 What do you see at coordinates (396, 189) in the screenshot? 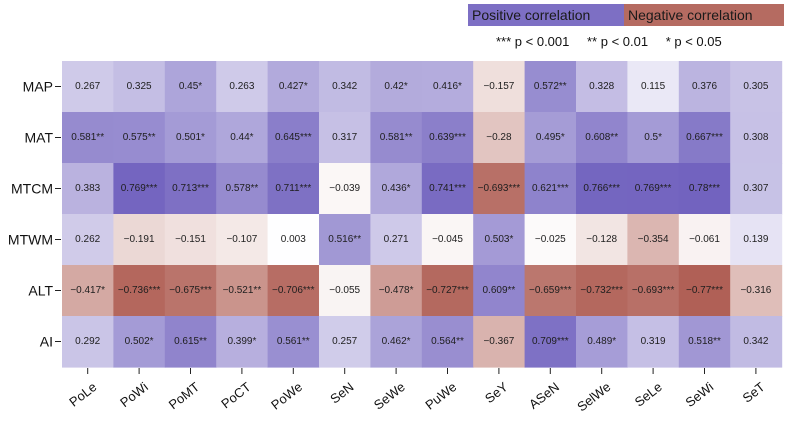
I see `heatmap-cell-MTCM-SeWe` at bounding box center [396, 189].